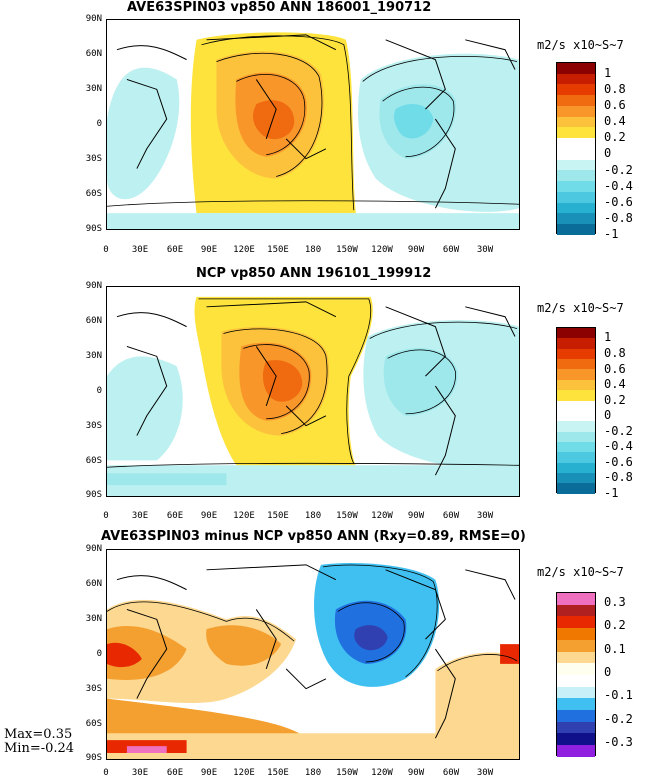  I want to click on panel-1-xtick: 90E, so click(209, 250).